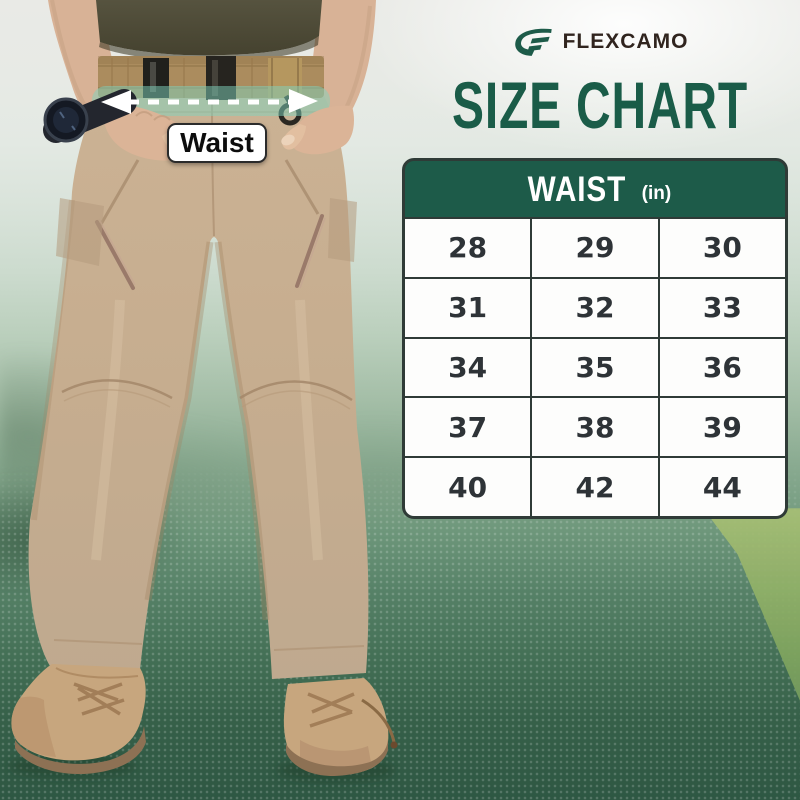  I want to click on size-cell: 37, so click(468, 427).